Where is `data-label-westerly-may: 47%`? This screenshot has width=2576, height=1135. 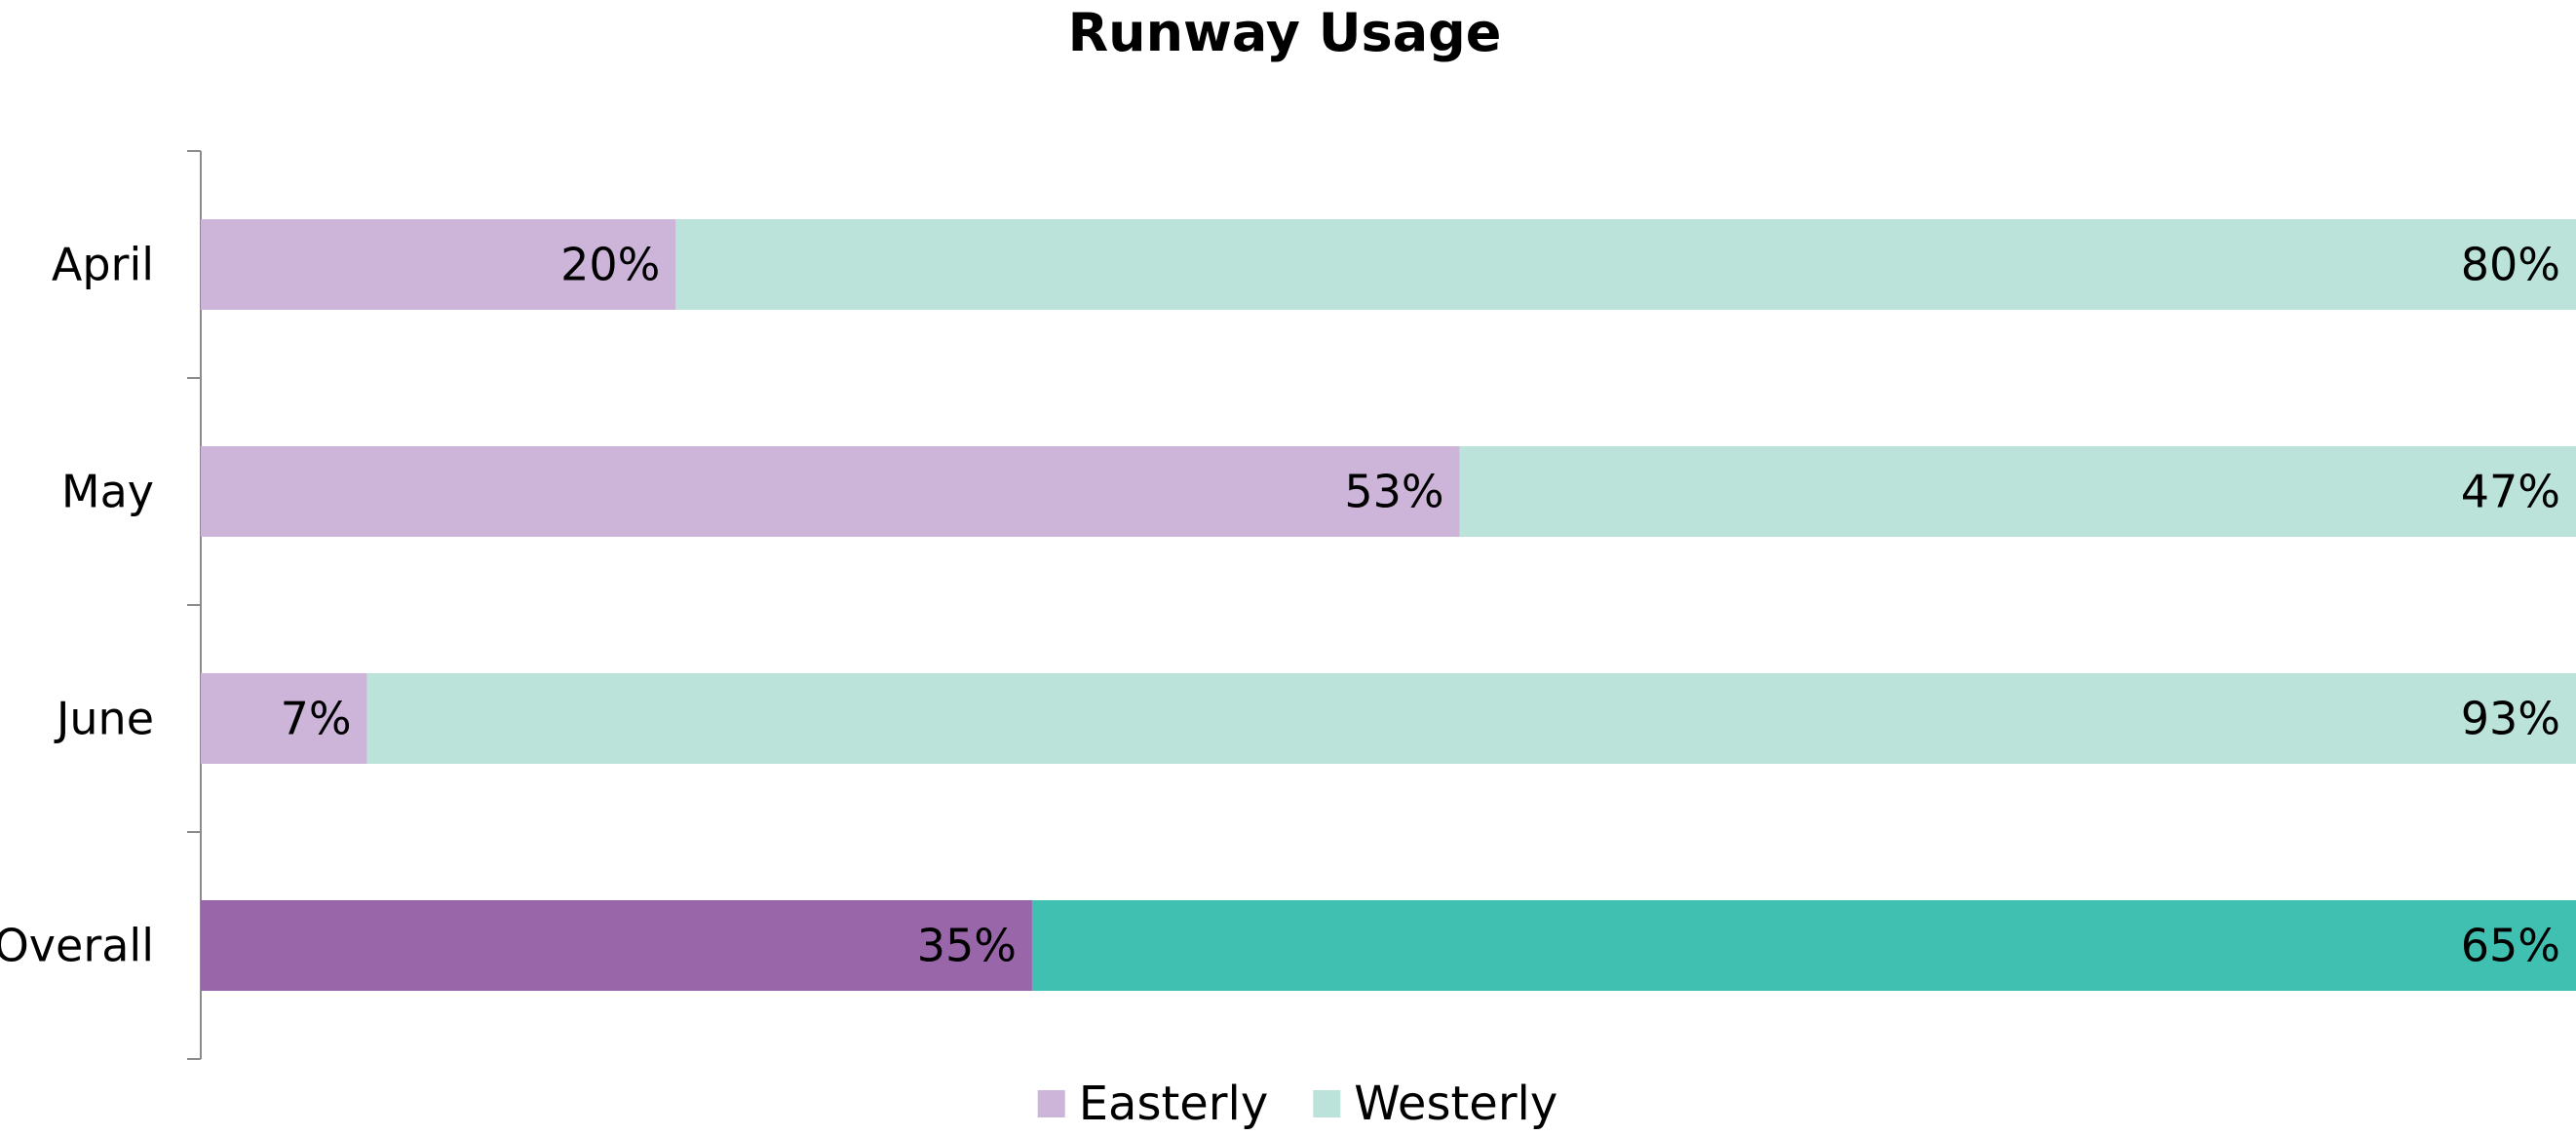 data-label-westerly-may: 47% is located at coordinates (2510, 492).